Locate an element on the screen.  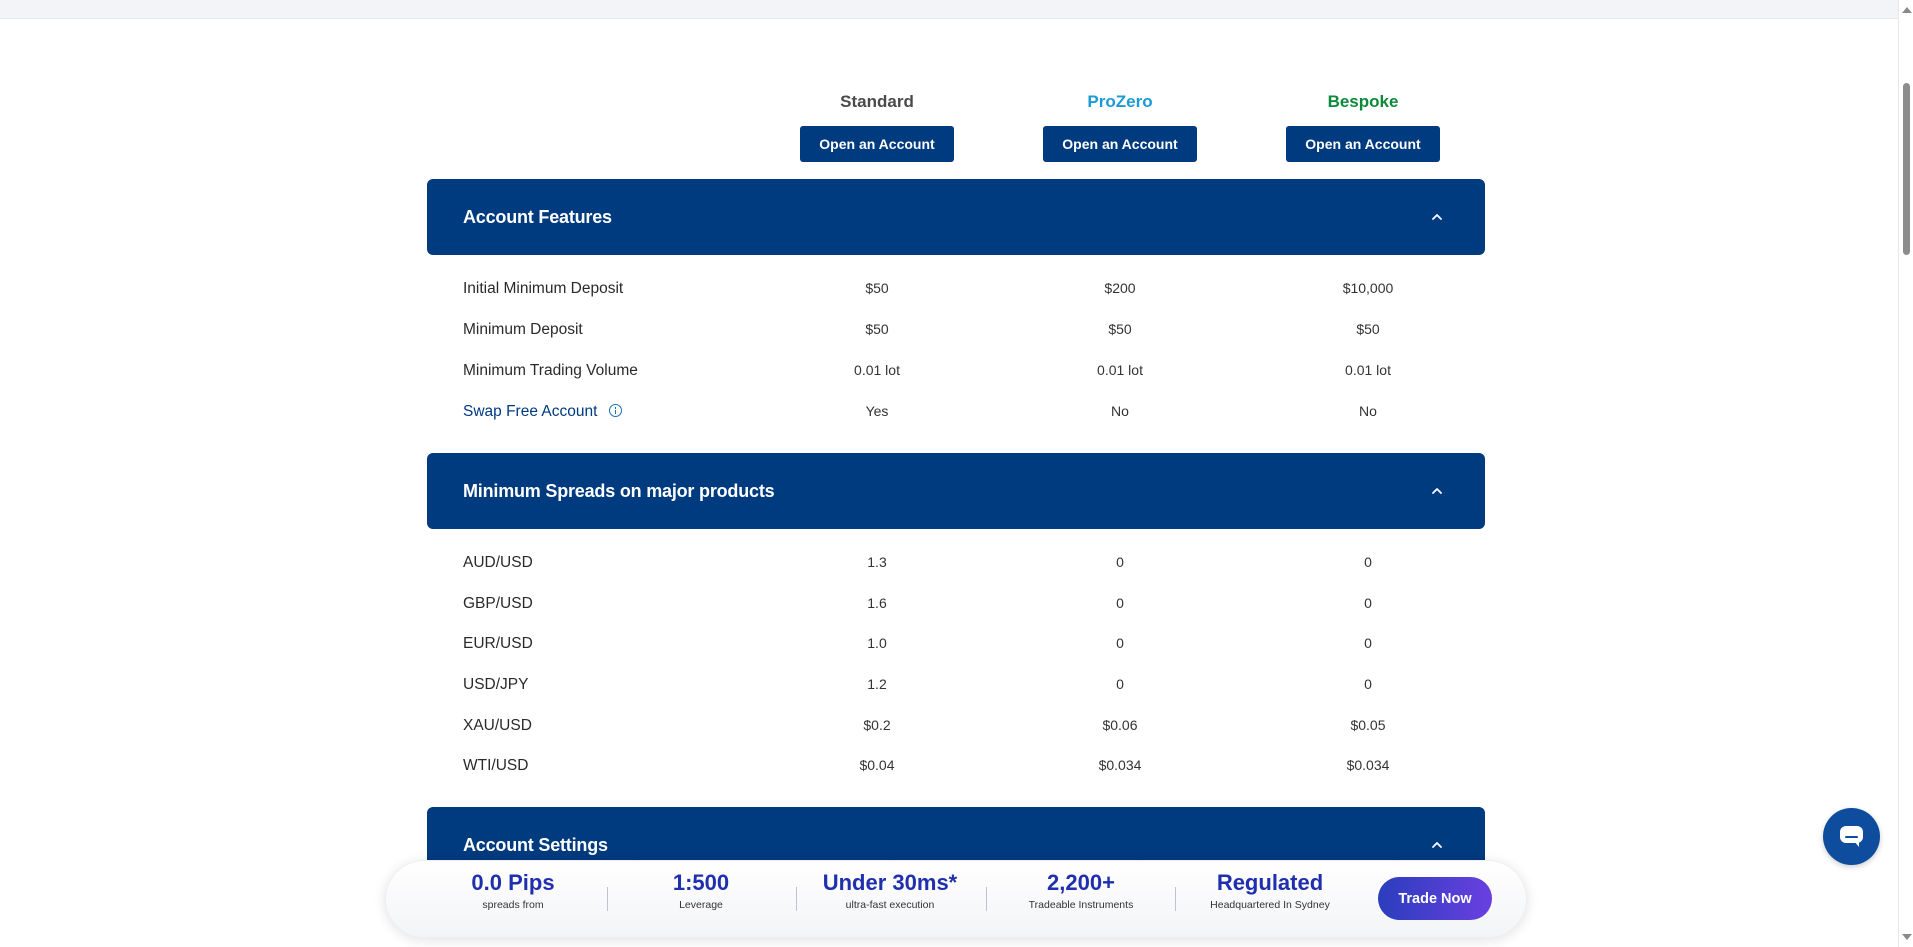
stat-value: 2,200+ is located at coordinates (1081, 882).